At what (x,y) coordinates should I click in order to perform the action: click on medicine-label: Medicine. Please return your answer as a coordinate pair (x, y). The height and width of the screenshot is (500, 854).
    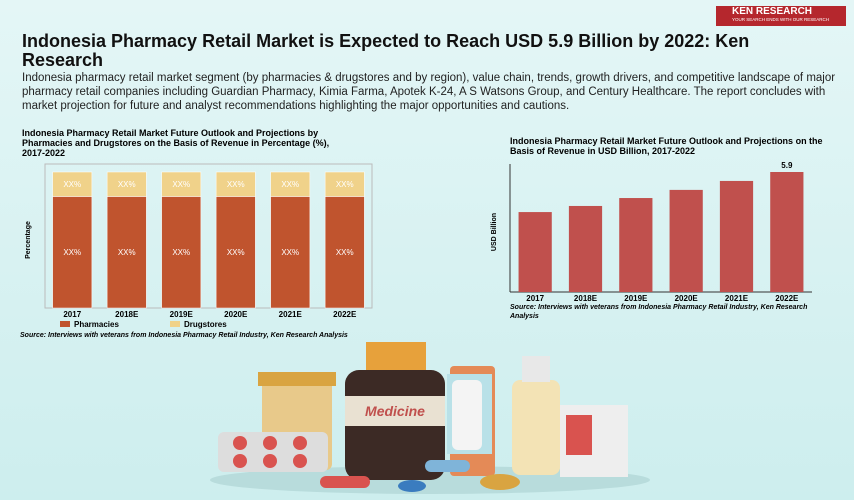
    Looking at the image, I should click on (395, 411).